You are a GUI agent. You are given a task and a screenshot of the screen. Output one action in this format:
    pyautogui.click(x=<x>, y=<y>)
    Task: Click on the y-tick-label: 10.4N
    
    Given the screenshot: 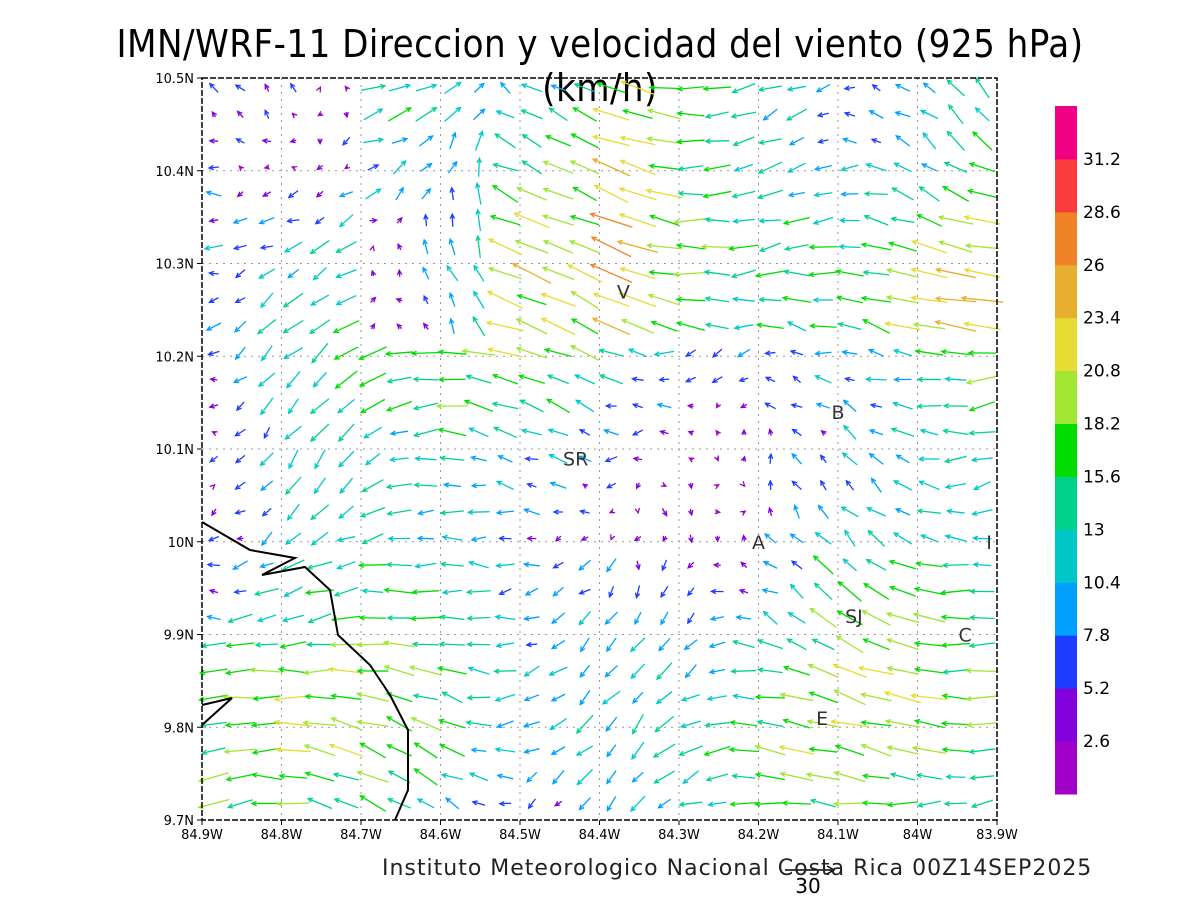 What is the action you would take?
    pyautogui.click(x=174, y=172)
    